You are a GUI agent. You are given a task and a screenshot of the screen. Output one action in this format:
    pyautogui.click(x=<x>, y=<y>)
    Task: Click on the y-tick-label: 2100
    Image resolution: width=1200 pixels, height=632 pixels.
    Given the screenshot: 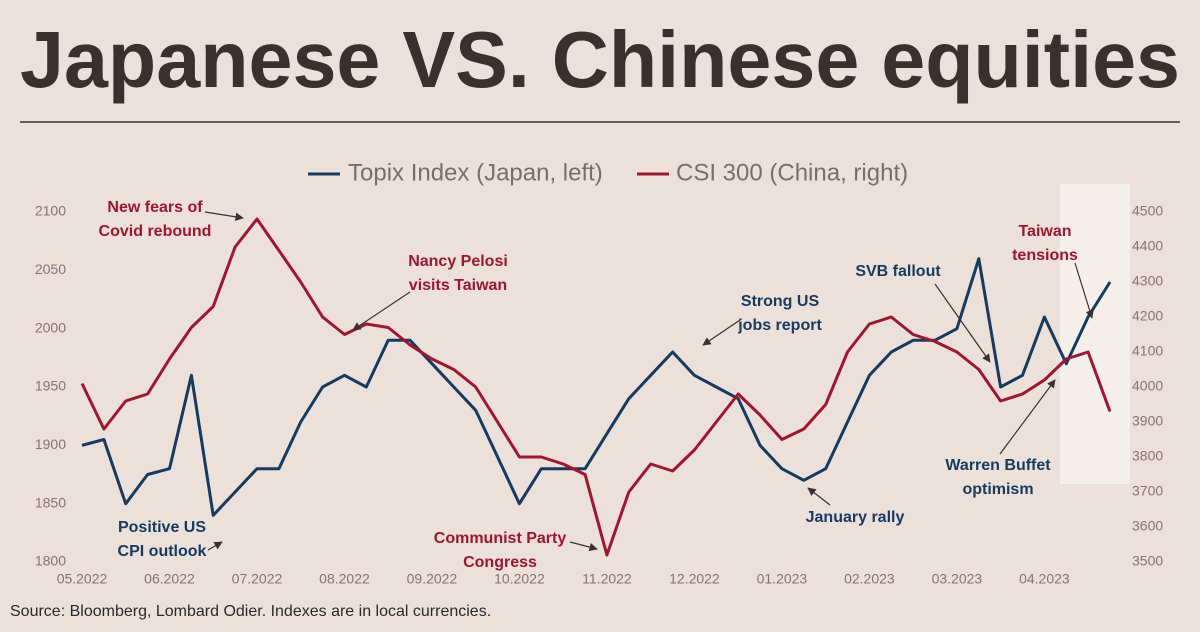 What is the action you would take?
    pyautogui.click(x=50, y=211)
    